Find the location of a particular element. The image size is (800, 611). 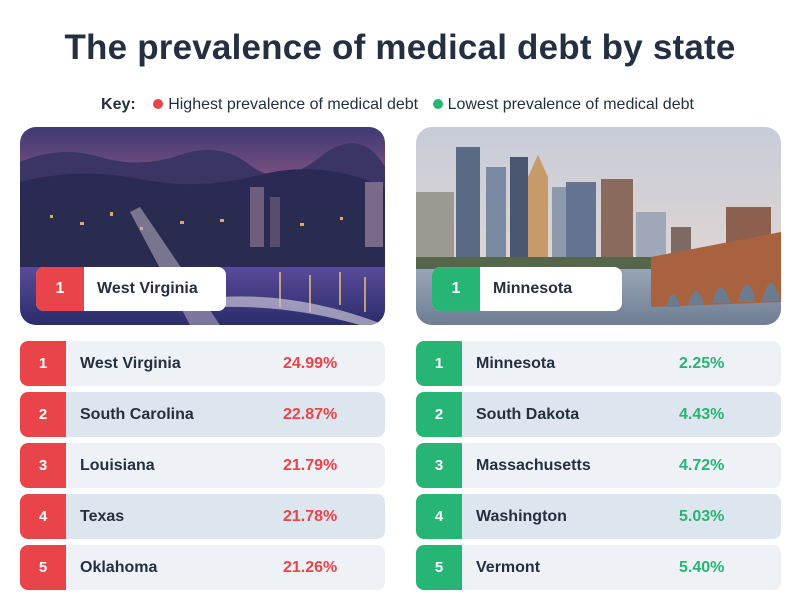

legend-item-high: Highest prevalence of medical debt is located at coordinates (285, 105).